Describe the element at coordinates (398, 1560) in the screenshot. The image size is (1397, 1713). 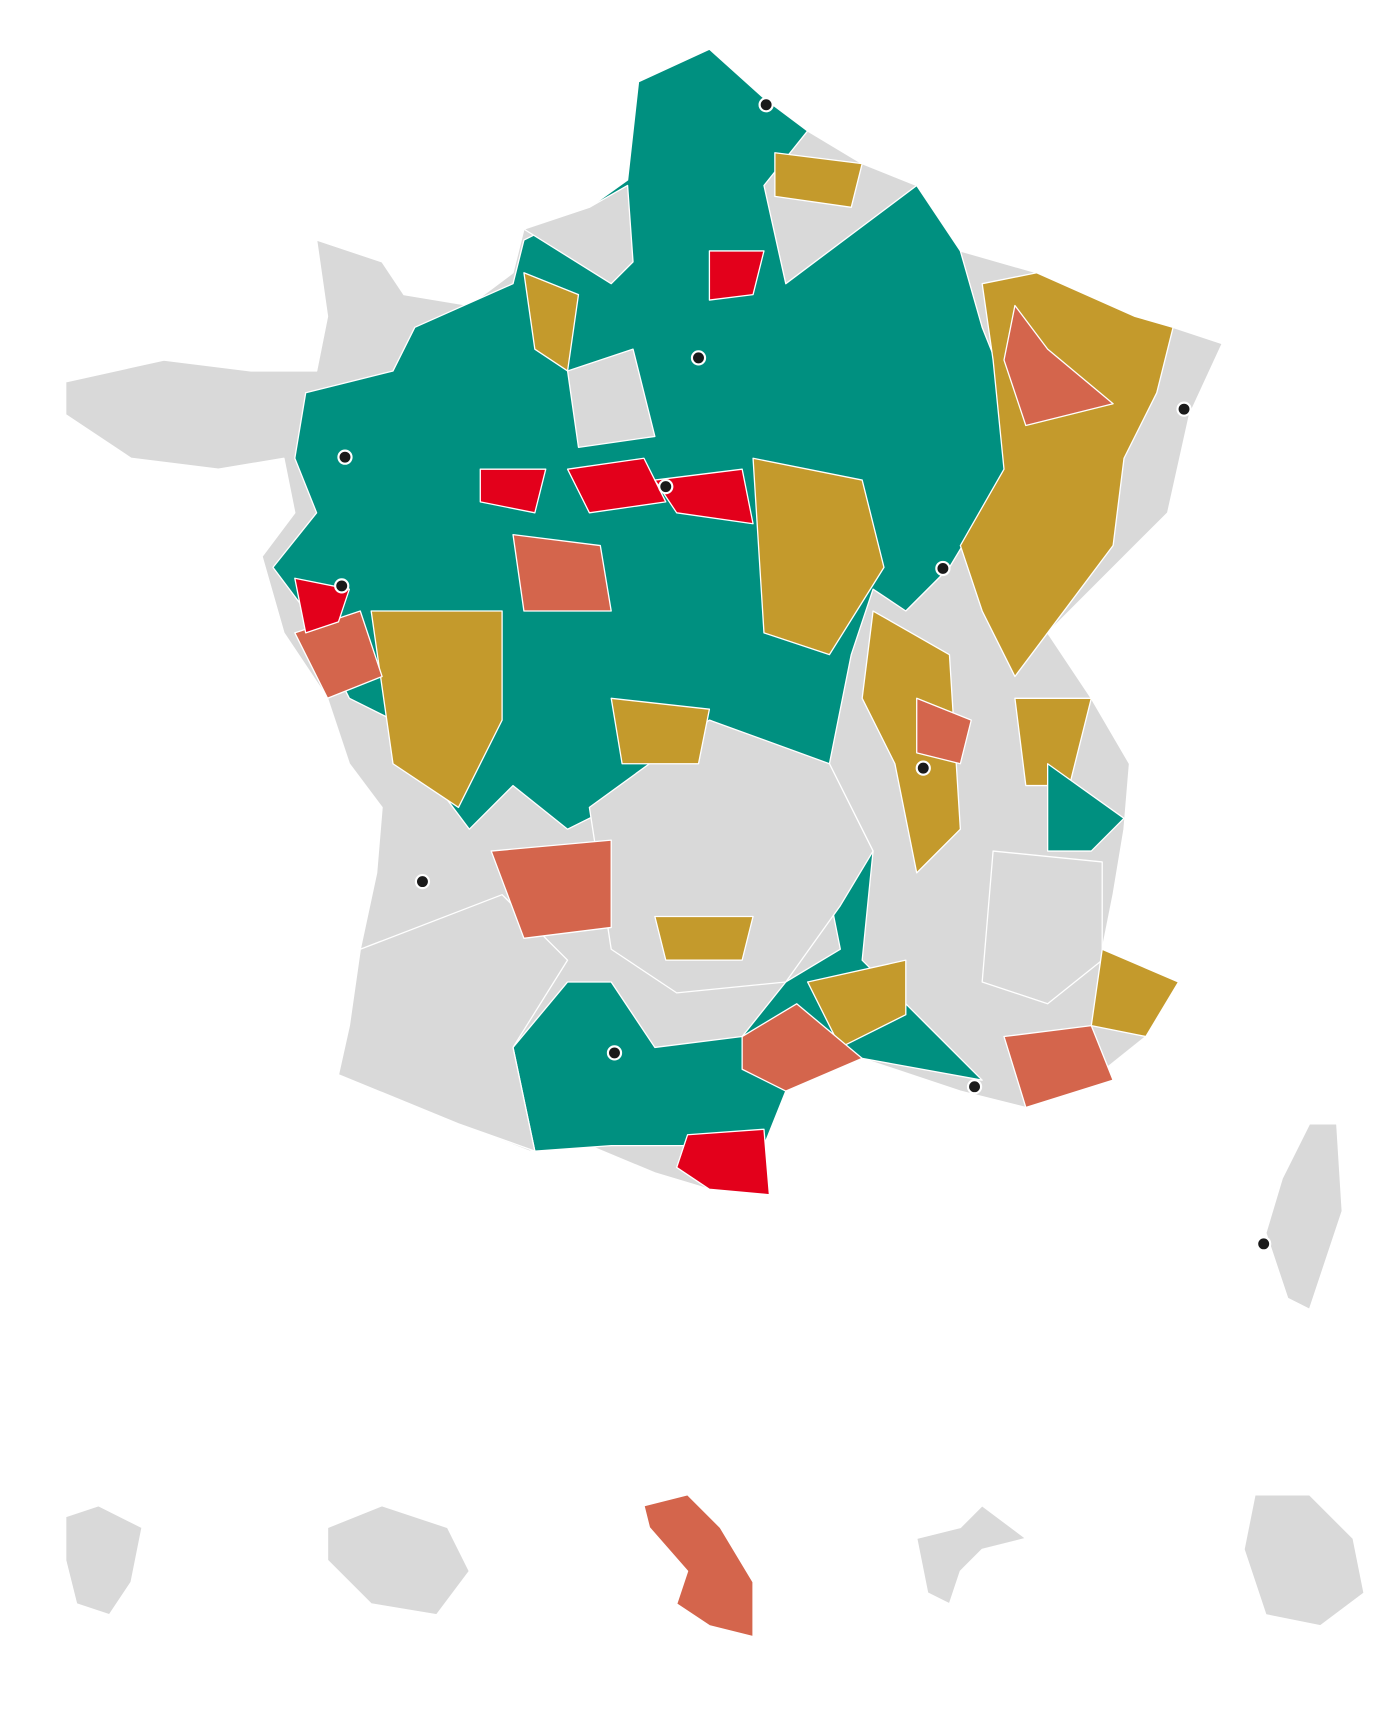
I see `reunion` at that location.